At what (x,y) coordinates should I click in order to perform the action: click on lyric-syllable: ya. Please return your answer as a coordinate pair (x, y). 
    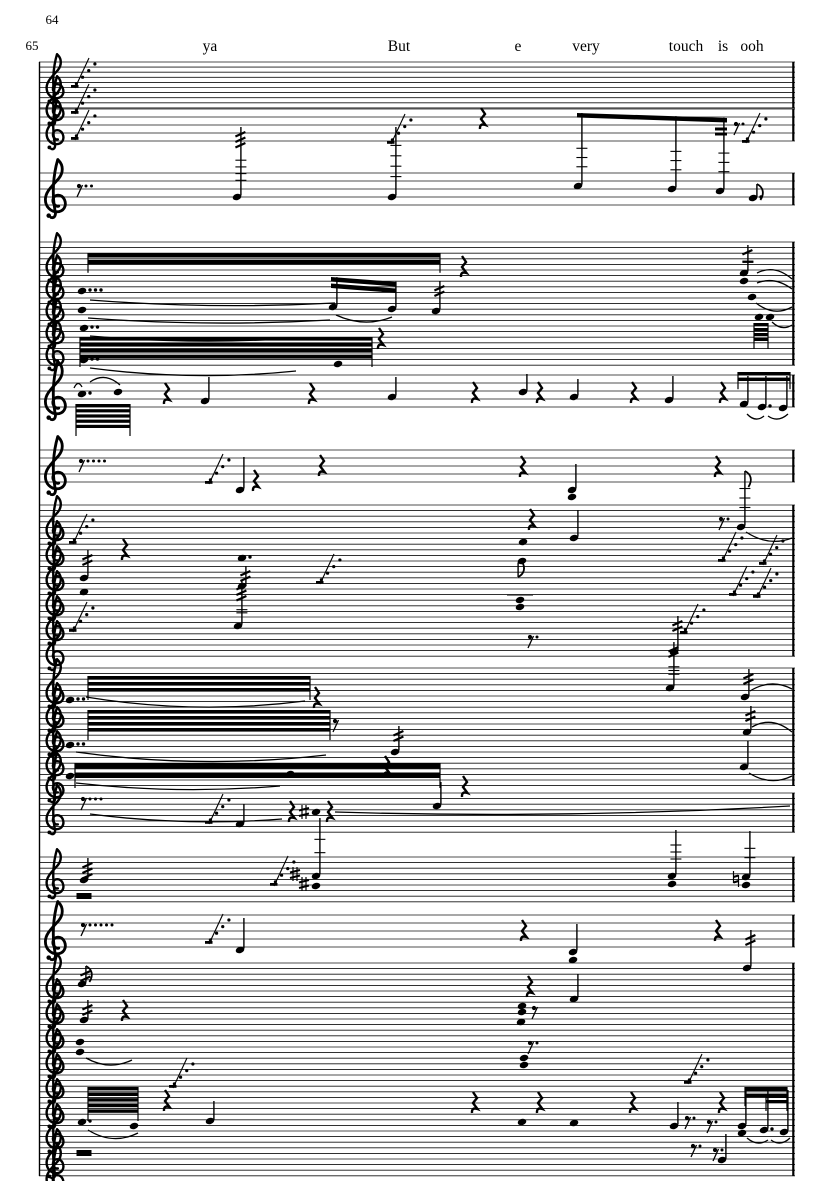
    Looking at the image, I should click on (210, 46).